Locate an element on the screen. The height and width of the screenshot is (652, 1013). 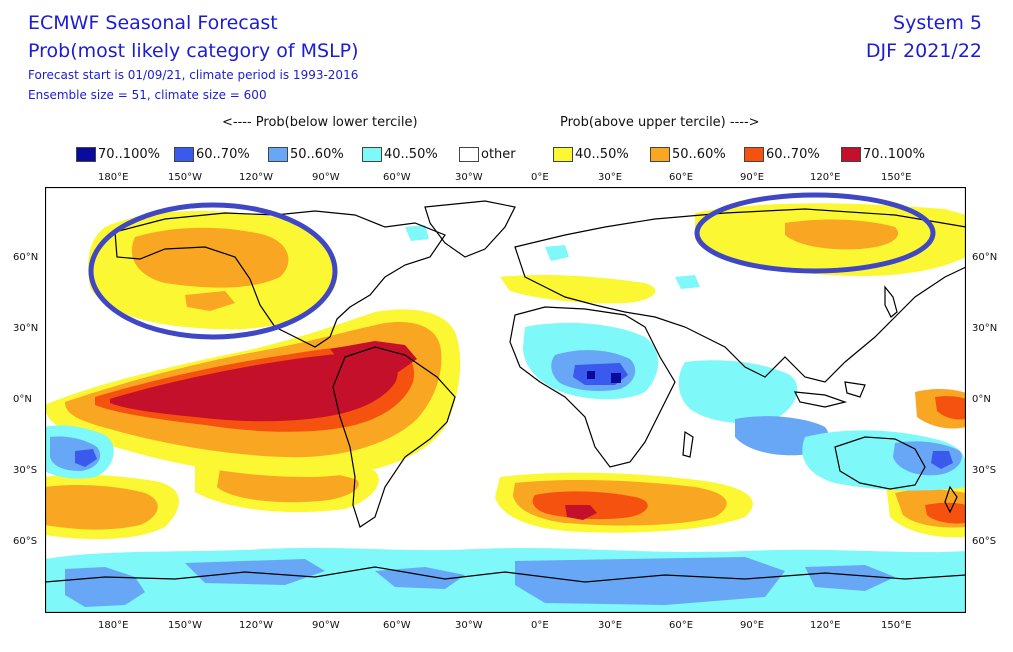
south-indian-east-red is located at coordinates (945, 513).